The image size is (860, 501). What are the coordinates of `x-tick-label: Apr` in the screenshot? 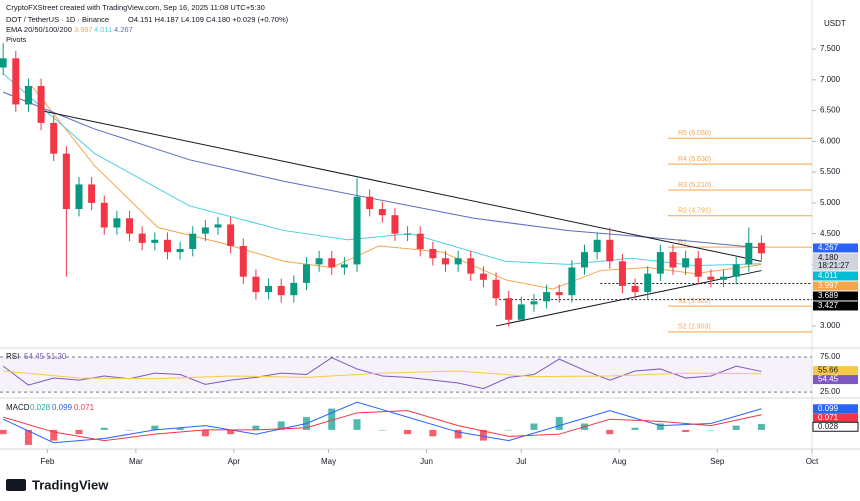 It's located at (234, 461).